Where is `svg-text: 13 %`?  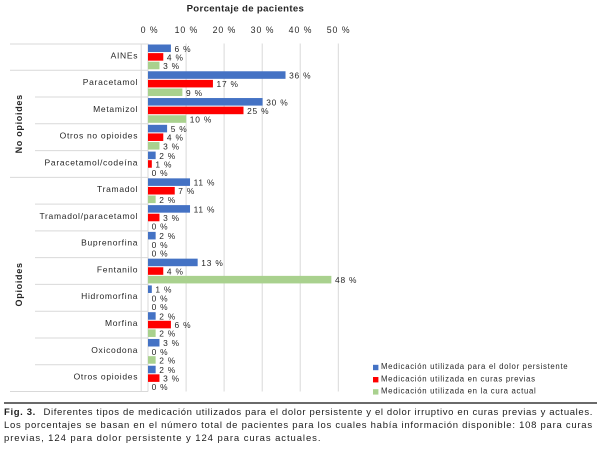
svg-text: 13 % is located at coordinates (212, 263).